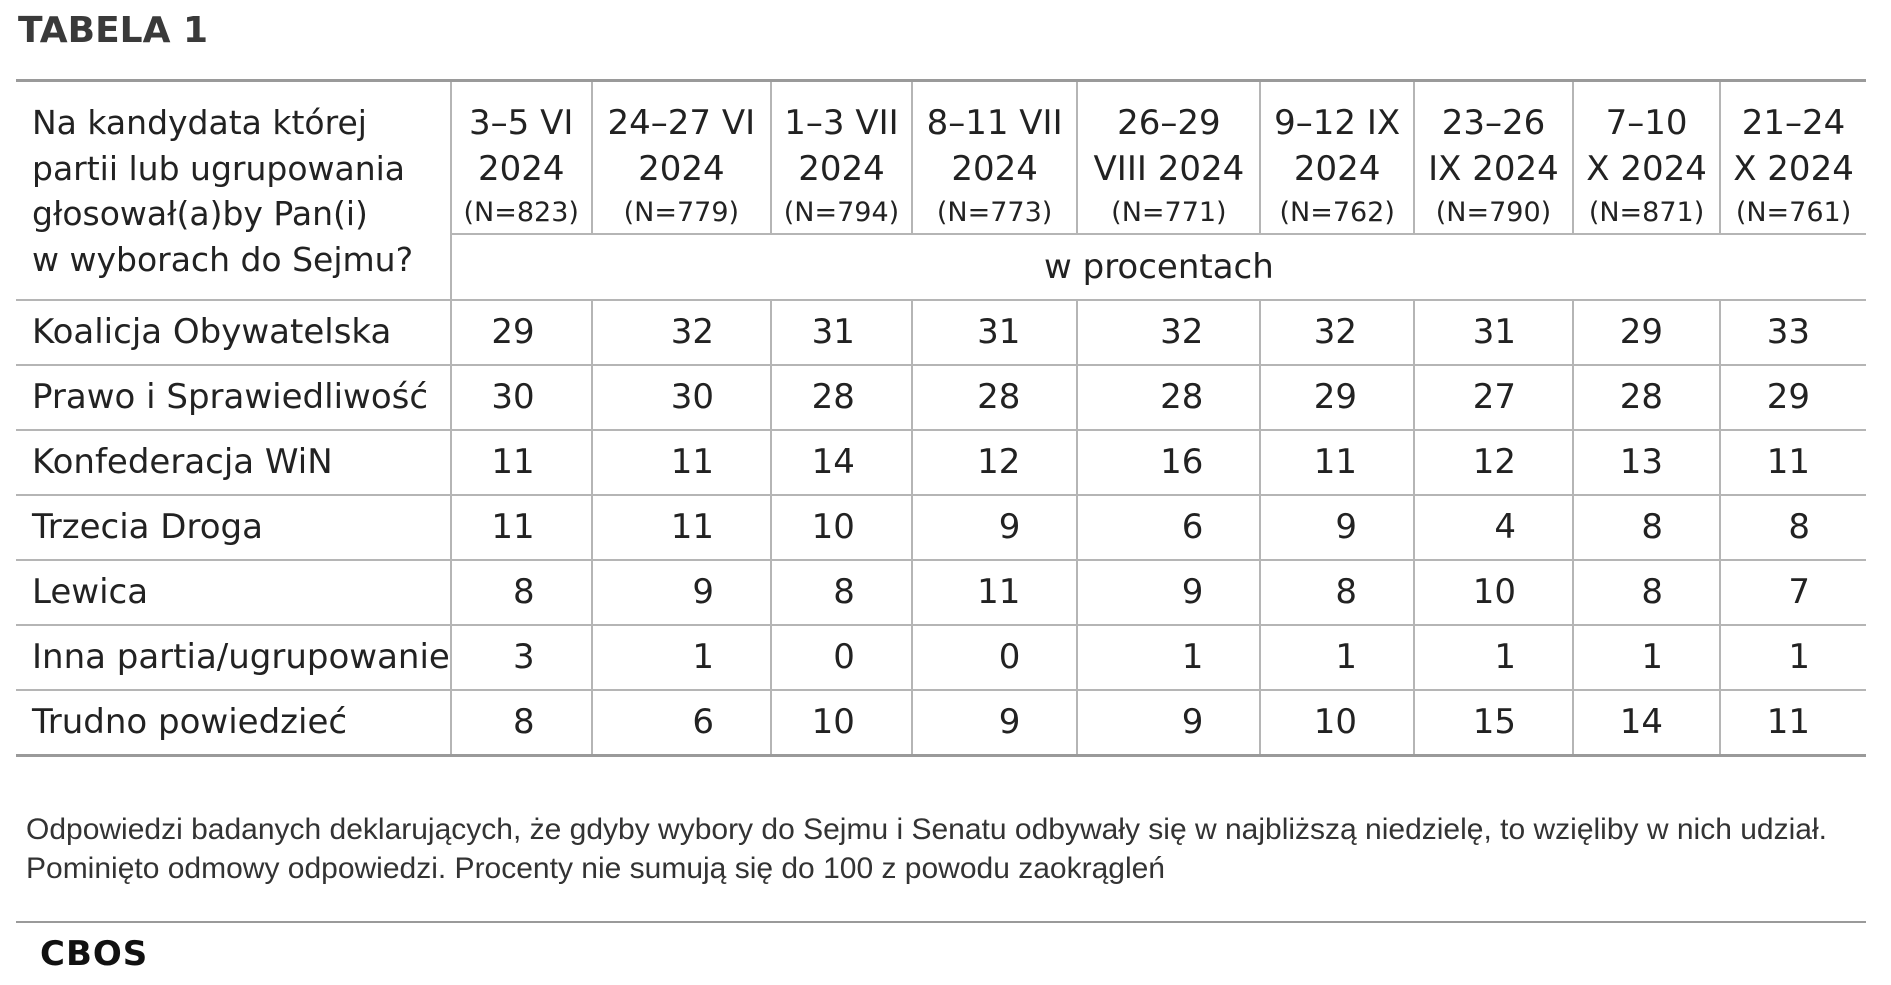 This screenshot has height=985, width=1891. I want to click on table-cell: 7, so click(1792, 592).